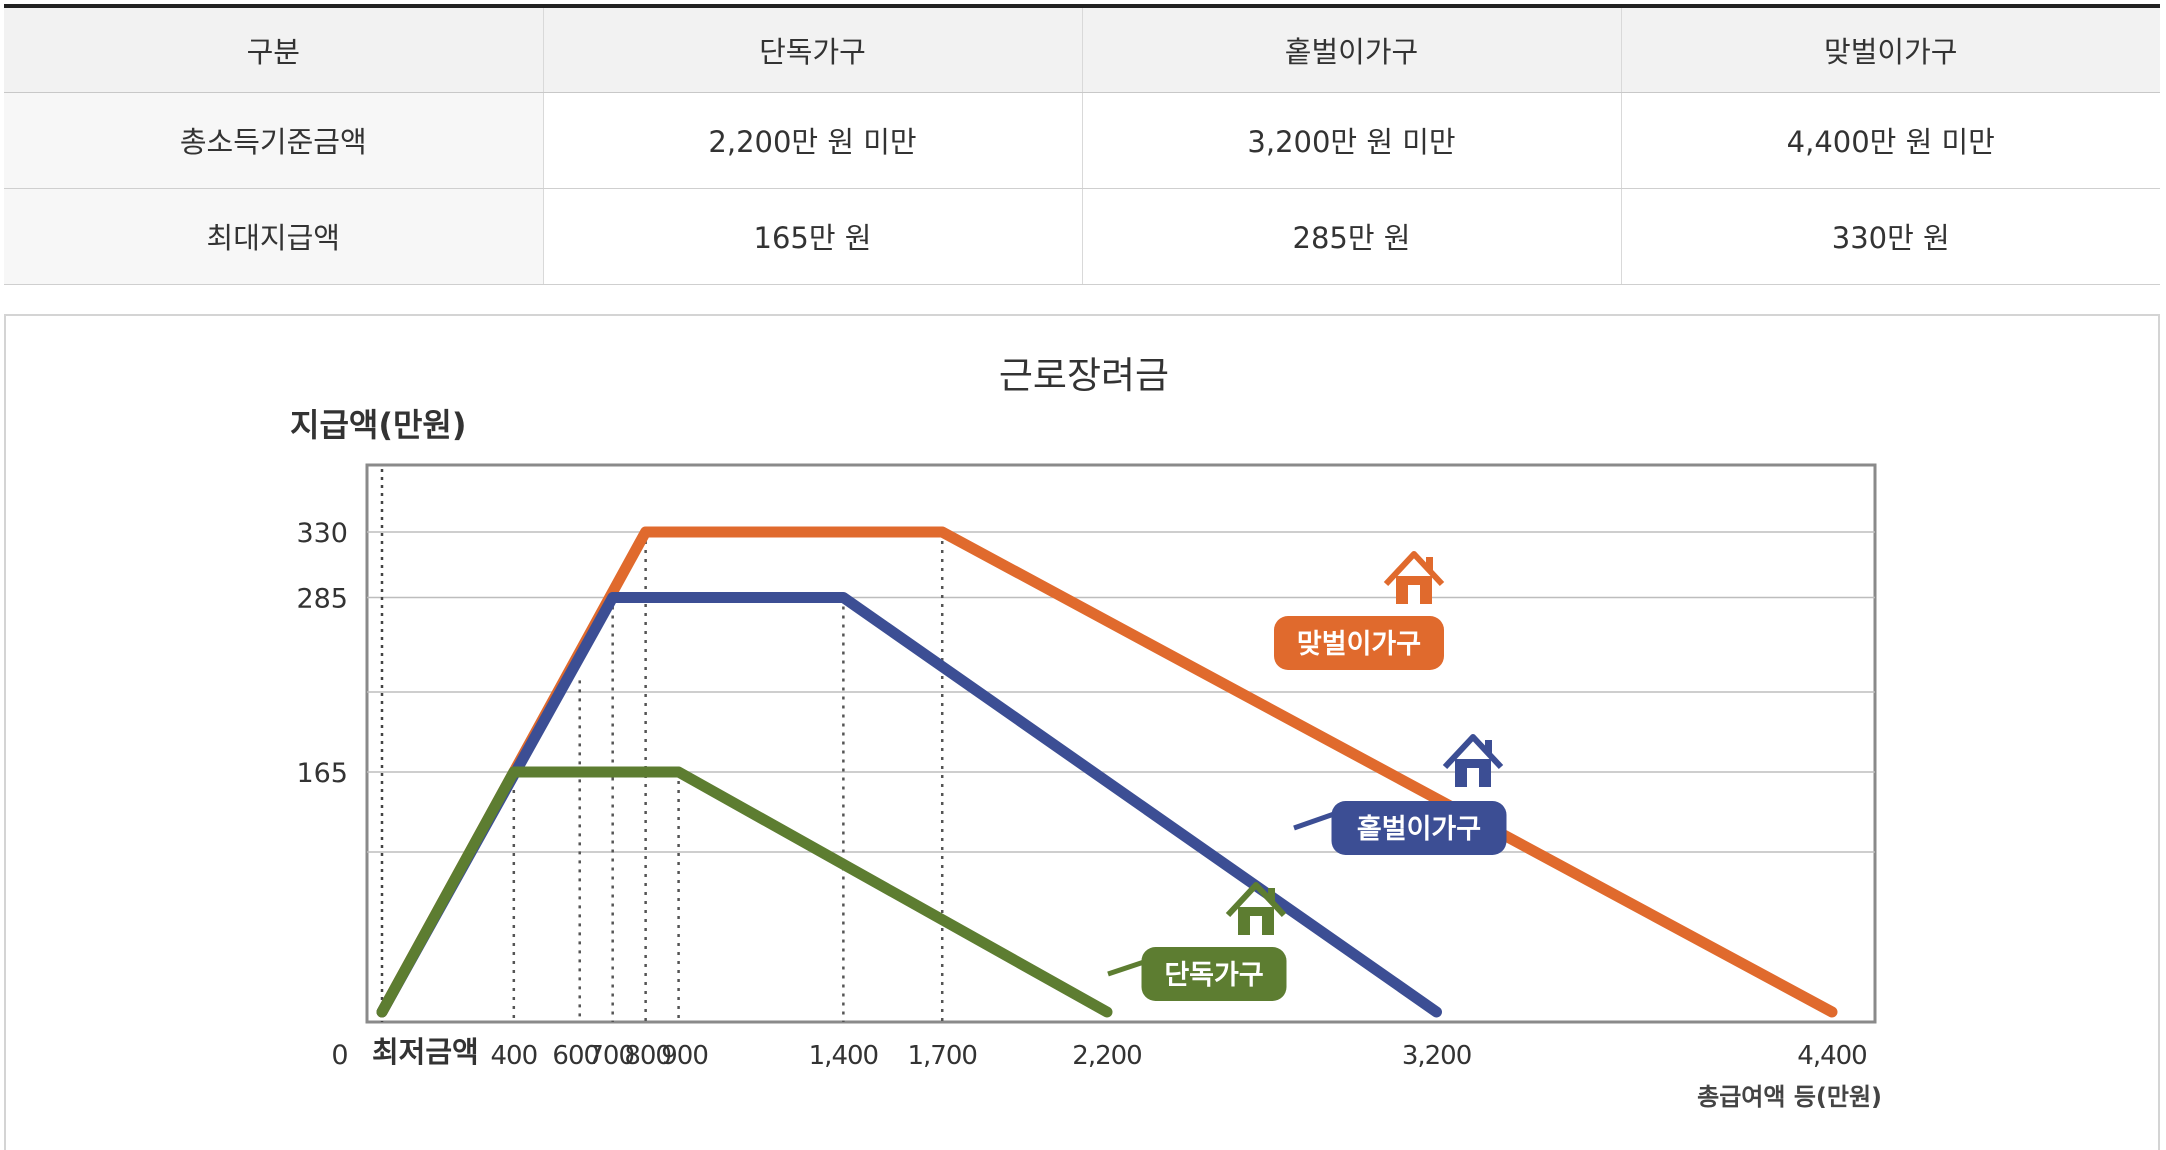  Describe the element at coordinates (647, 1056) in the screenshot. I see `x-tick-label: 800` at that location.